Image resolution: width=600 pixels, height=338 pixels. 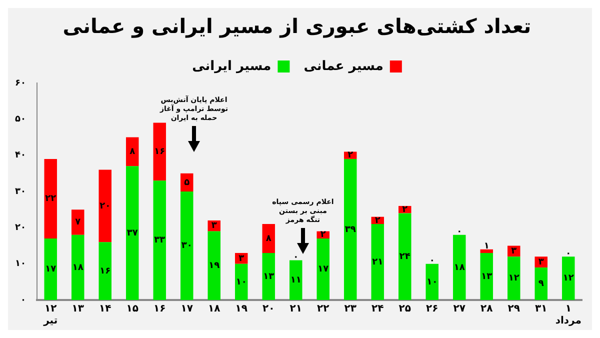 I want to click on y-tick-label: ۳۰, so click(x=20, y=191).